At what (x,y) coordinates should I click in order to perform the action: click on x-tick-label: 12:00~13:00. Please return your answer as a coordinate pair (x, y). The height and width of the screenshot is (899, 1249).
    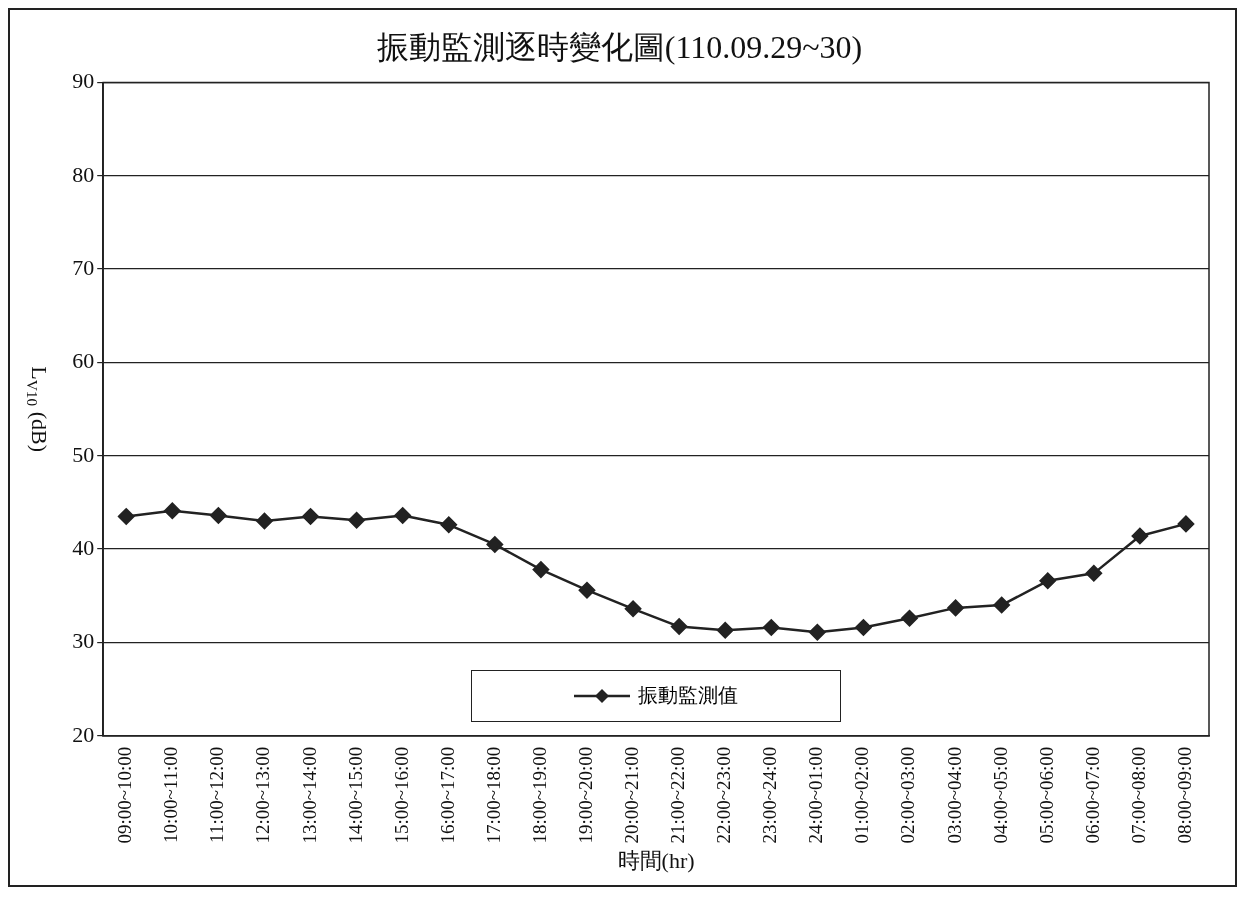
    Looking at the image, I should click on (263, 795).